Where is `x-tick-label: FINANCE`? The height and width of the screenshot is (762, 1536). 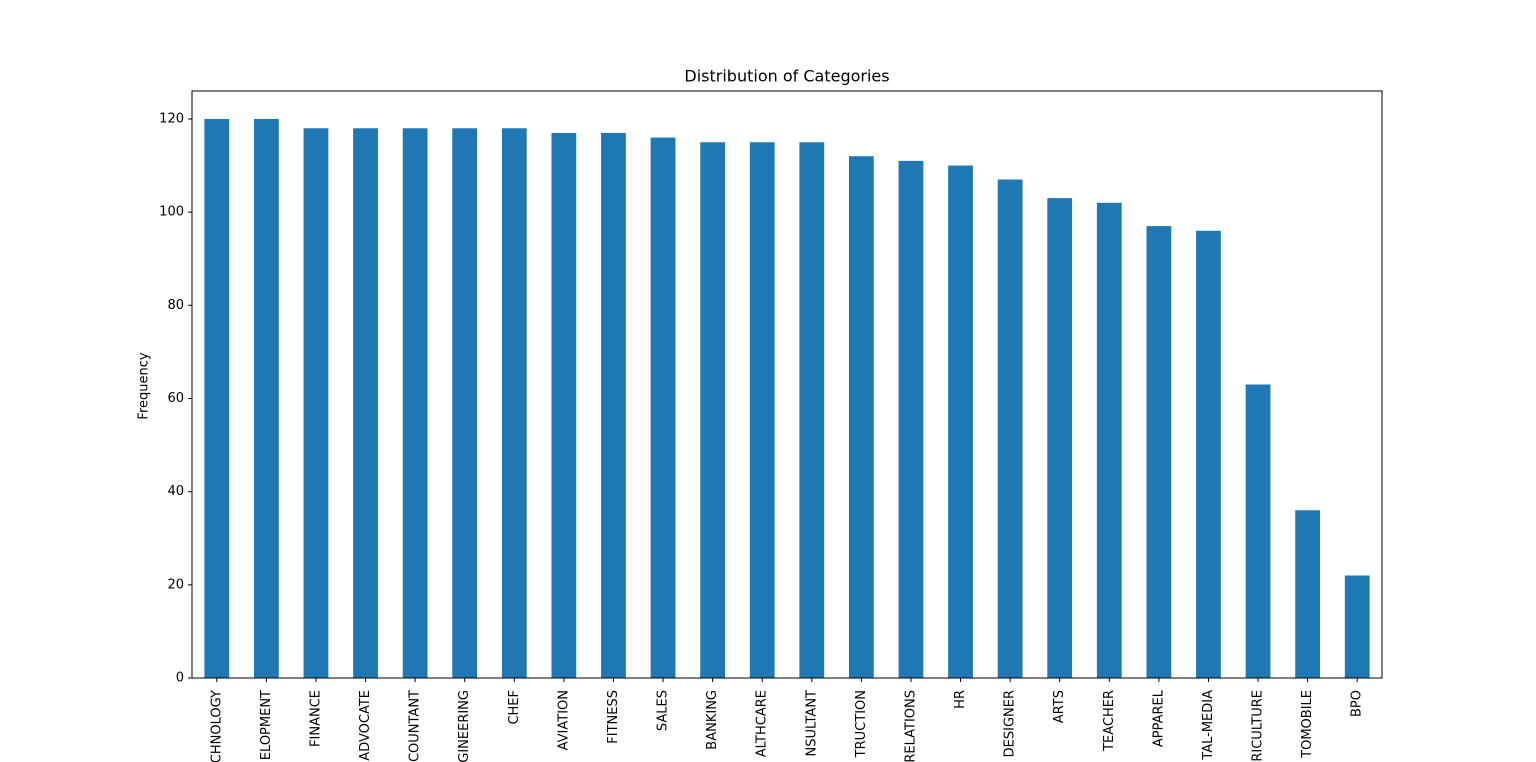
x-tick-label: FINANCE is located at coordinates (315, 718).